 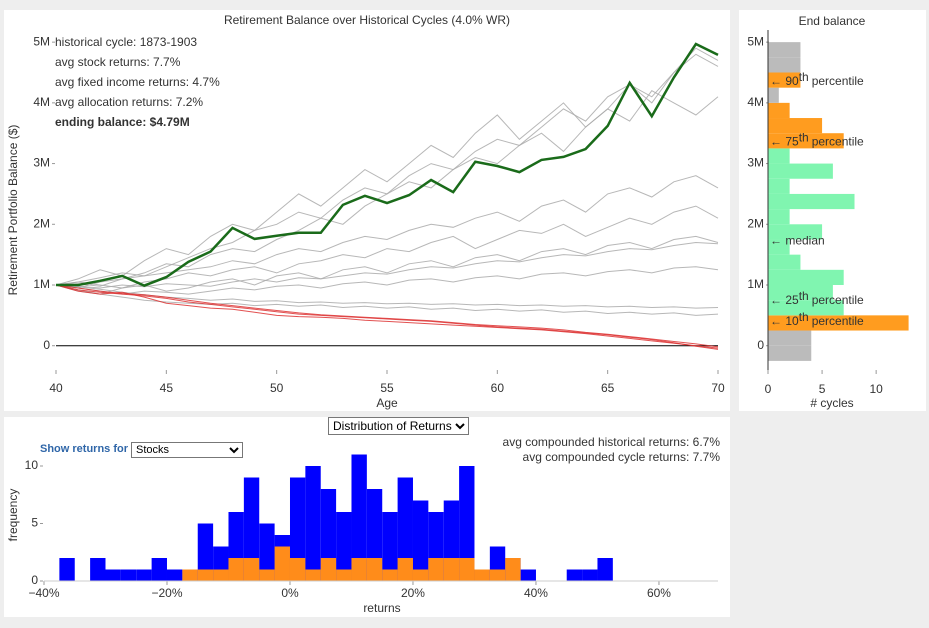 What do you see at coordinates (290, 593) in the screenshot?
I see `x-tick-label: 0%` at bounding box center [290, 593].